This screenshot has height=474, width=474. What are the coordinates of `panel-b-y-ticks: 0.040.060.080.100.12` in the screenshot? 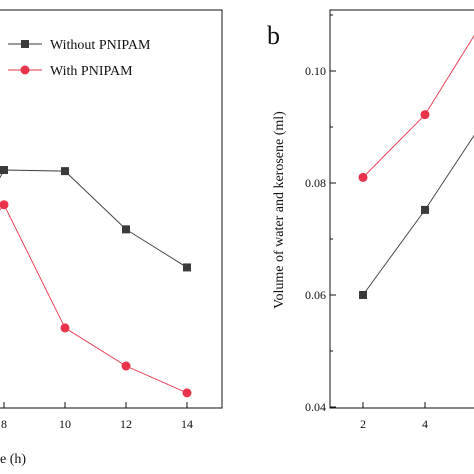 It's located at (320, 214).